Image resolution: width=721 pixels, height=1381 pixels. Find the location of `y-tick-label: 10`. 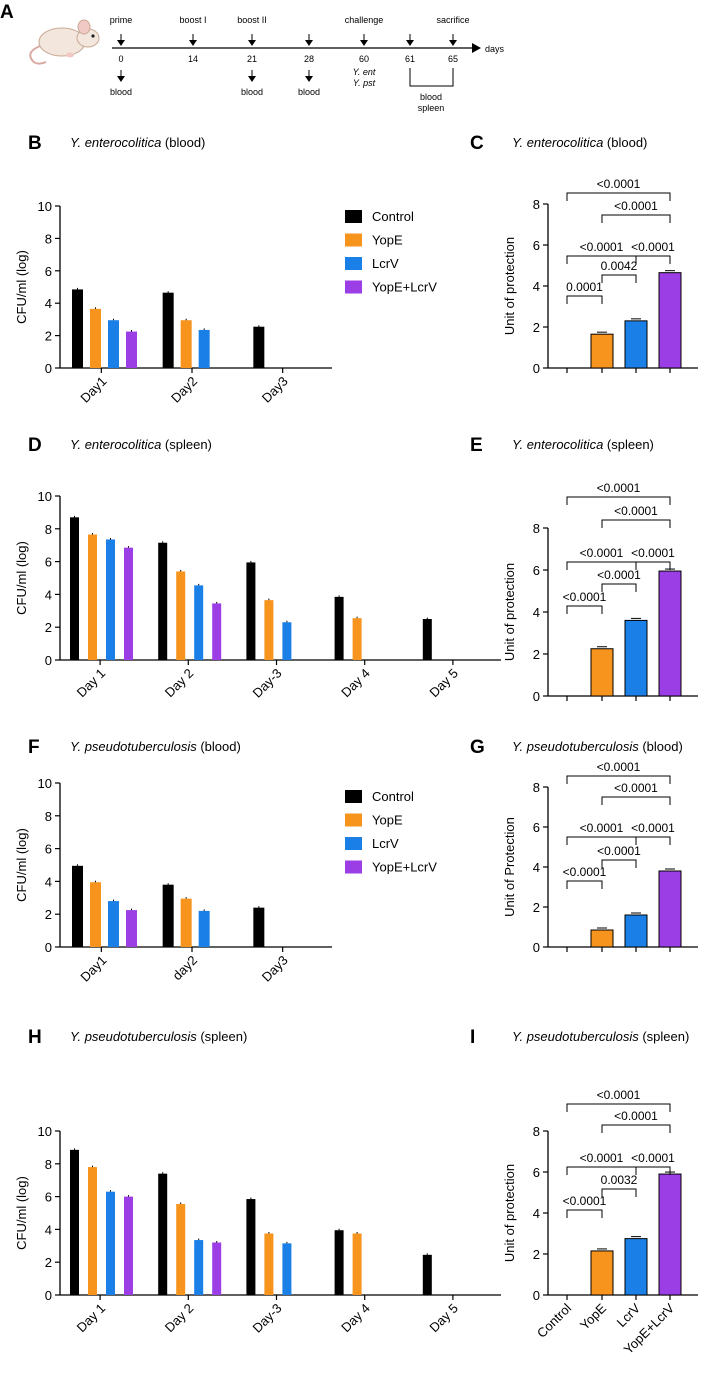

y-tick-label: 10 is located at coordinates (45, 783).